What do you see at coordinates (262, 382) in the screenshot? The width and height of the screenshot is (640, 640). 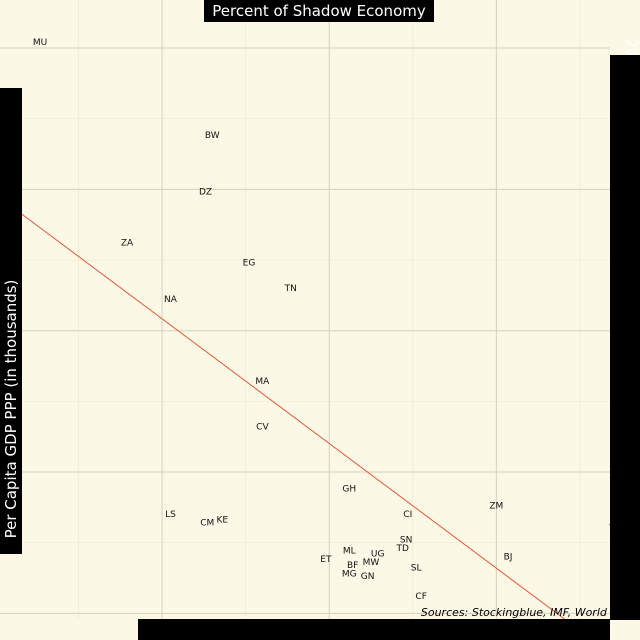 I see `point-label-ma: MA` at bounding box center [262, 382].